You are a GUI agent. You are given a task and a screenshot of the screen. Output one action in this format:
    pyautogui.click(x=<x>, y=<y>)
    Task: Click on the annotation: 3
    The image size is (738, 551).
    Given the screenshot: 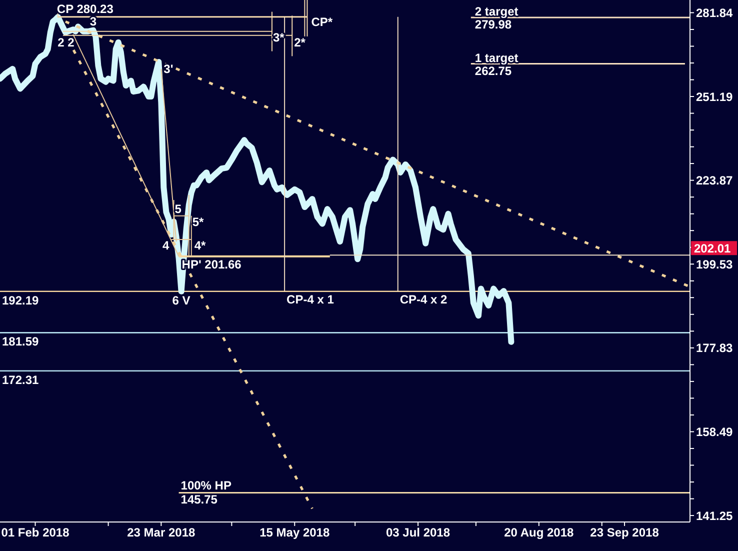 What is the action you would take?
    pyautogui.click(x=93, y=21)
    